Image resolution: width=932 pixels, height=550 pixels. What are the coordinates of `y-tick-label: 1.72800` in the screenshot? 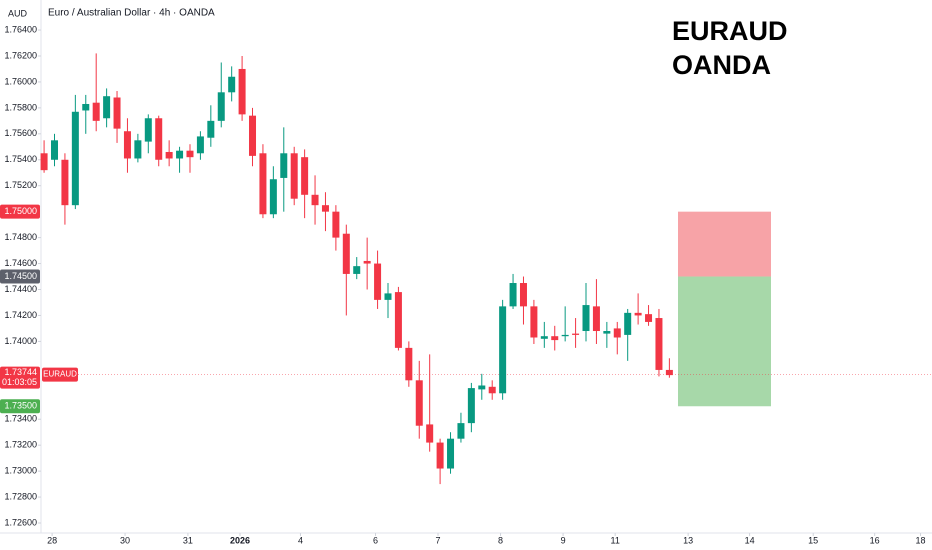 It's located at (20, 496).